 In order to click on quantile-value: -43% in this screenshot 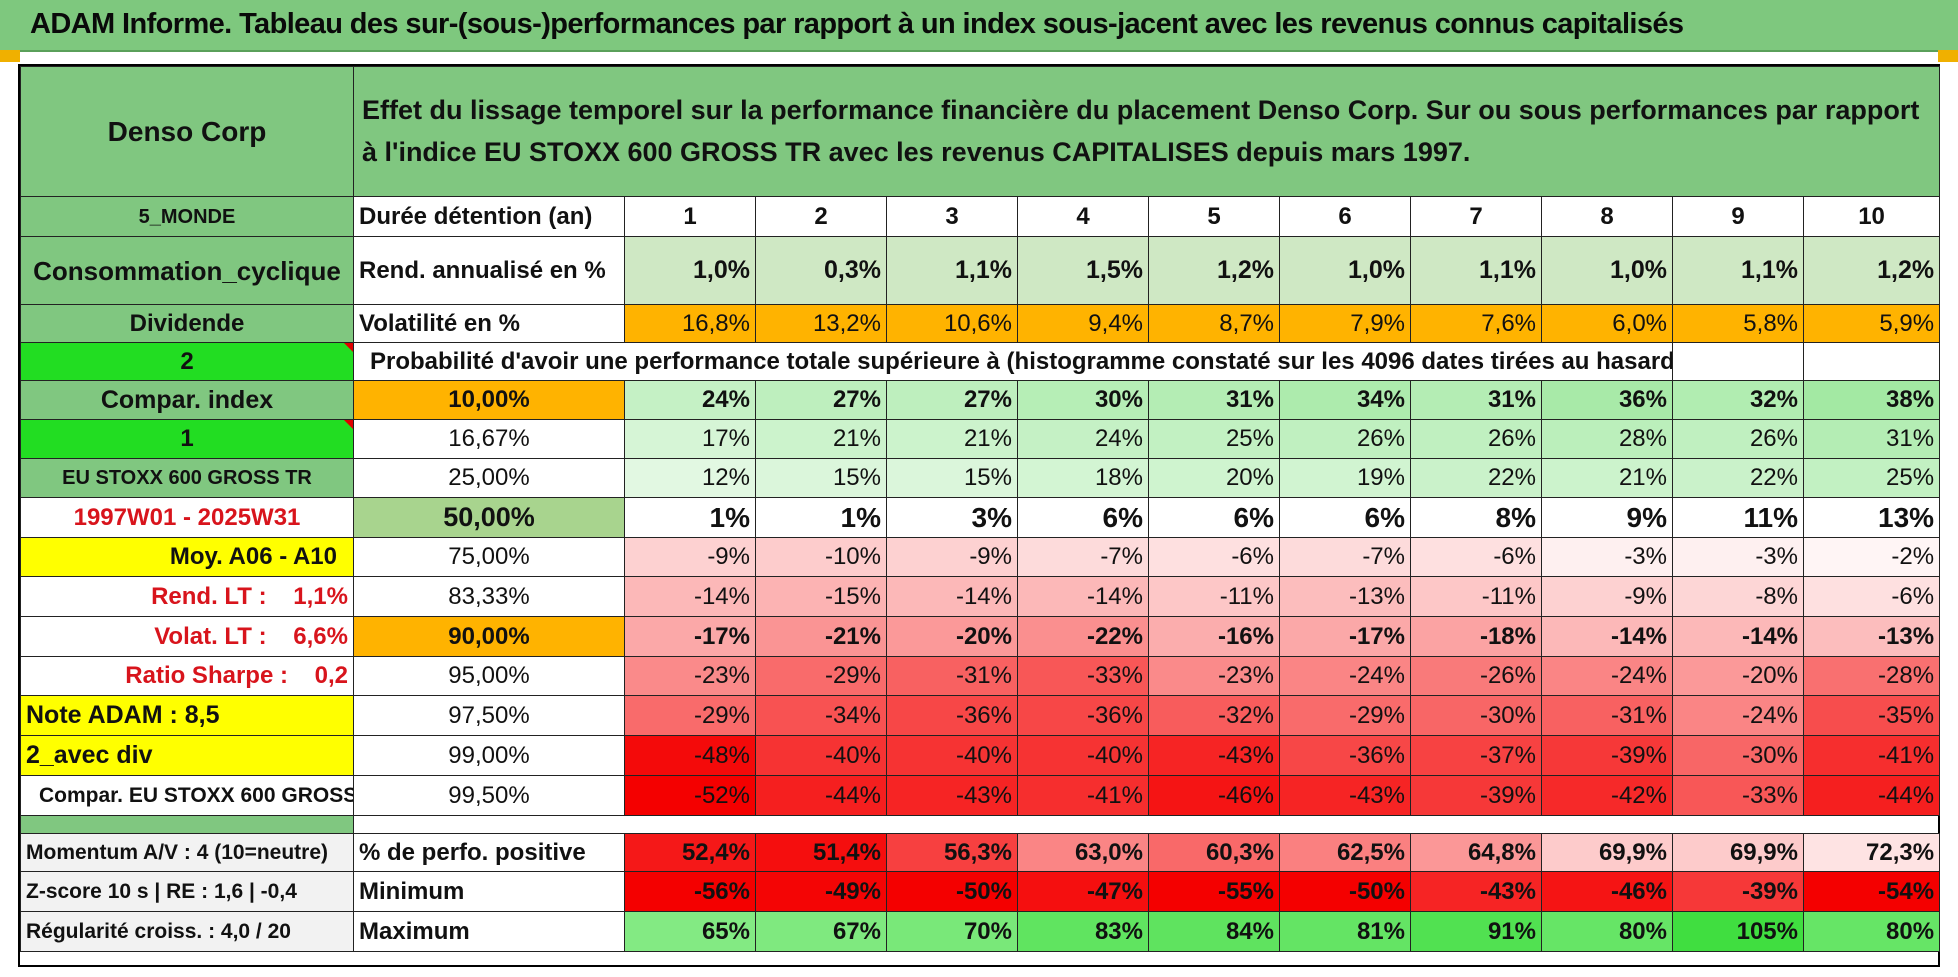, I will do `click(1214, 755)`.